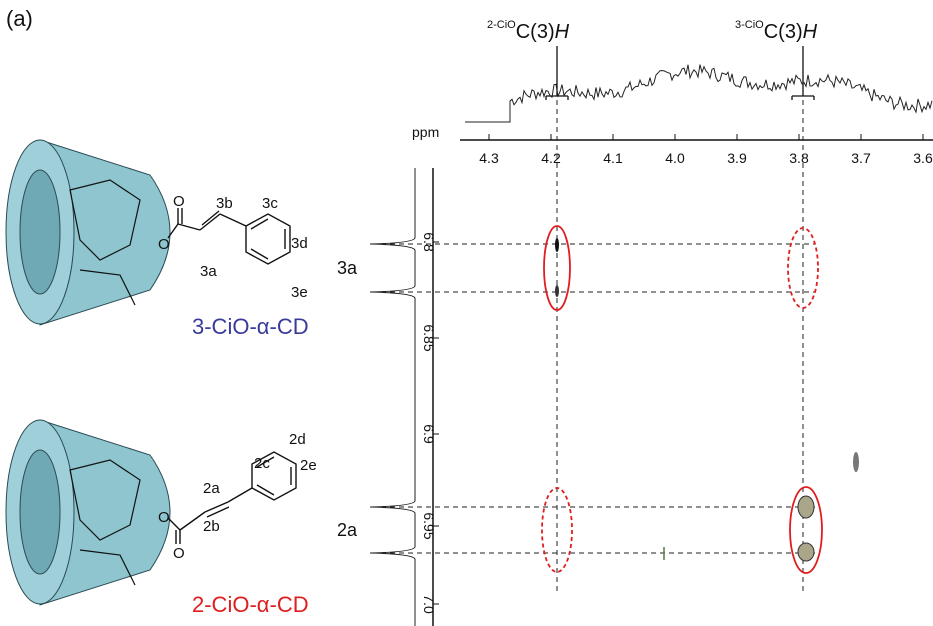 Image resolution: width=933 pixels, height=626 pixels. Describe the element at coordinates (270, 203) in the screenshot. I see `atom-label: 3c` at that location.